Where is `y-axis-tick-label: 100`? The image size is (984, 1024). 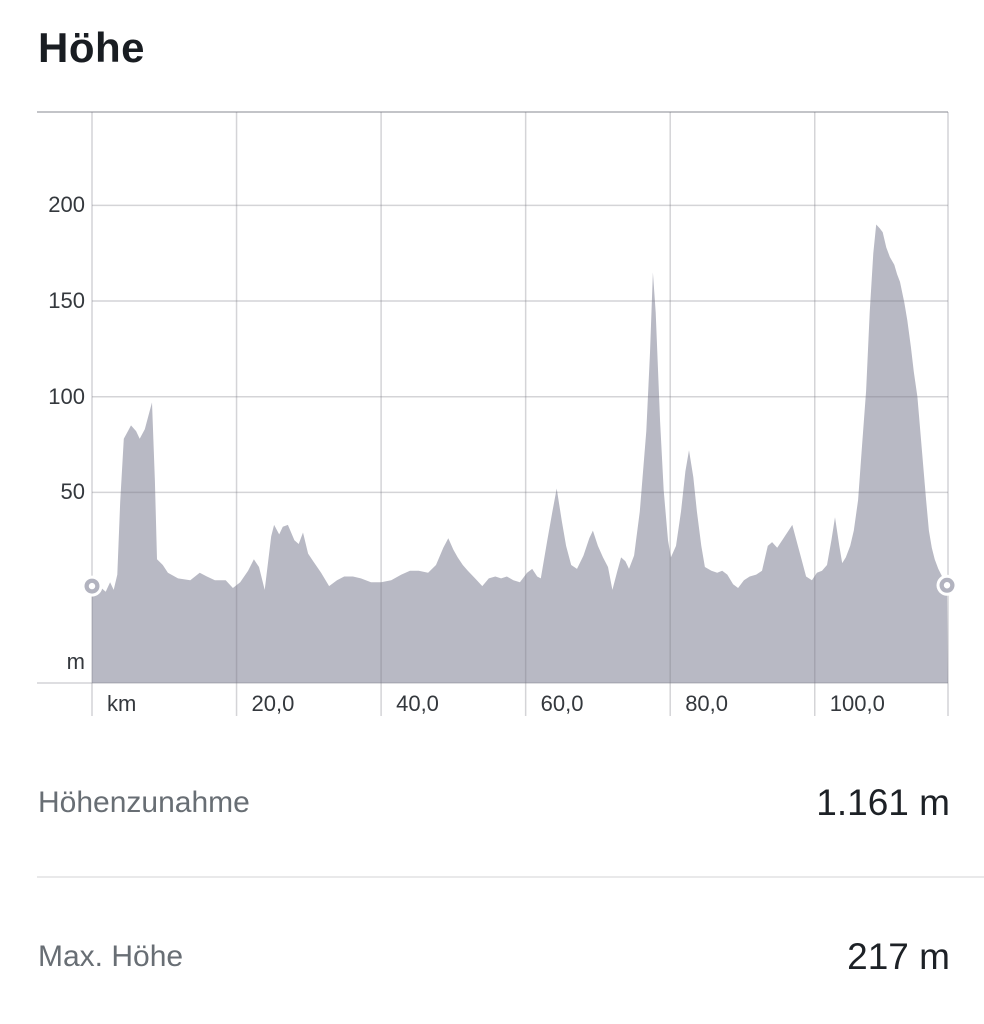
y-axis-tick-label: 100 is located at coordinates (66, 396).